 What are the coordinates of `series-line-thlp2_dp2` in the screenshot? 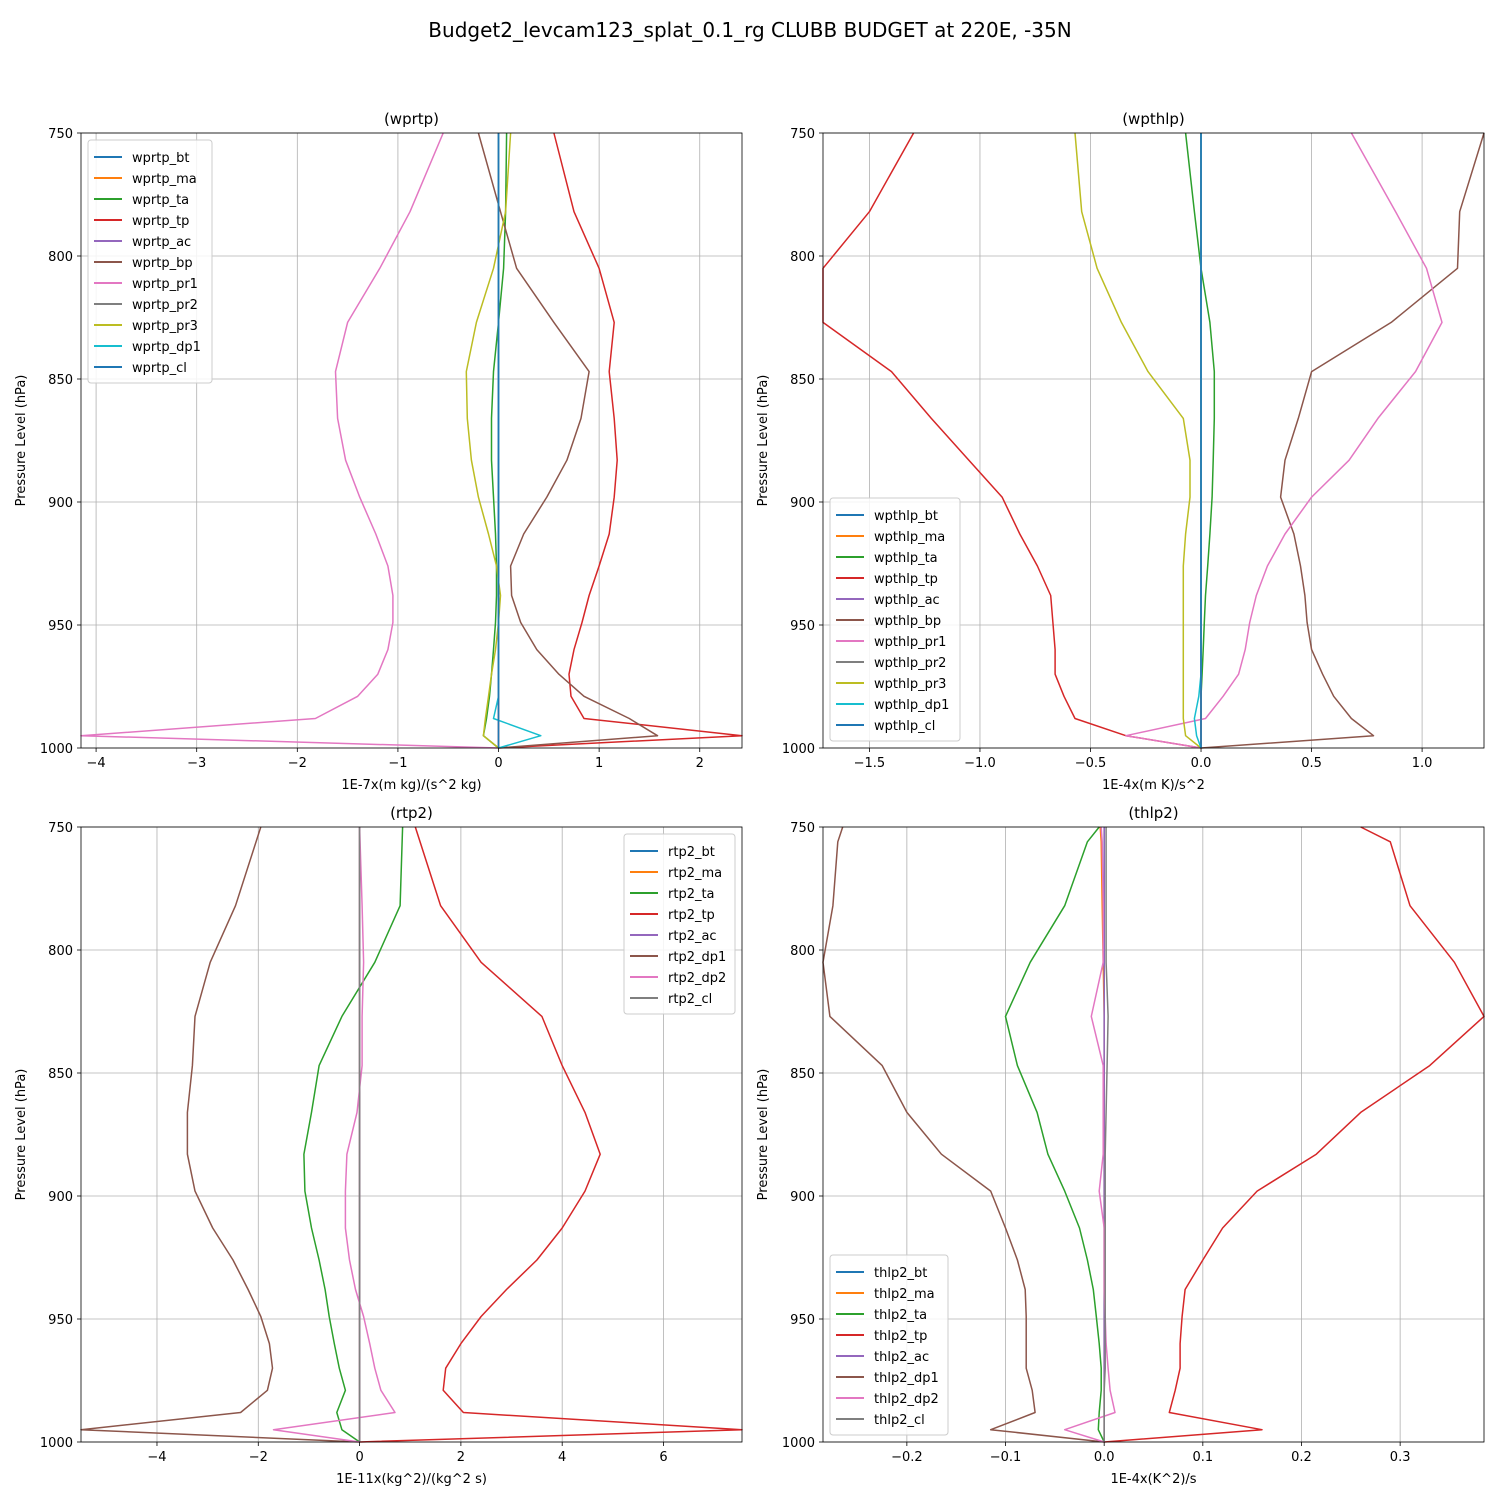 It's located at (1089, 1134).